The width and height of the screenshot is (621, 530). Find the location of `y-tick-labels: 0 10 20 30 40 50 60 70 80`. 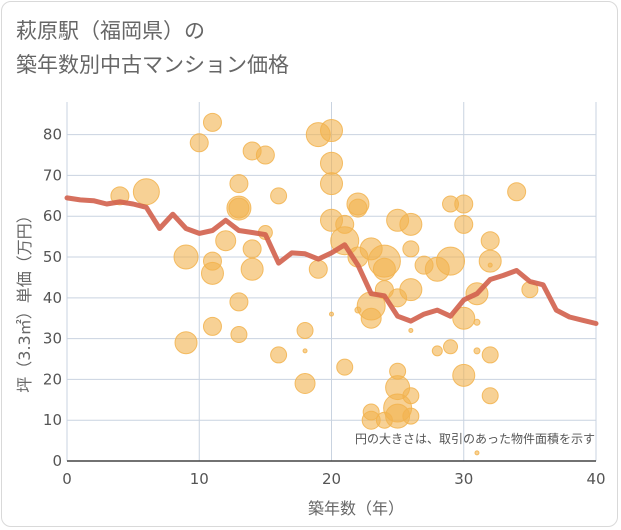

y-tick-labels: 0 10 20 30 40 50 60 70 80 is located at coordinates (52, 298).